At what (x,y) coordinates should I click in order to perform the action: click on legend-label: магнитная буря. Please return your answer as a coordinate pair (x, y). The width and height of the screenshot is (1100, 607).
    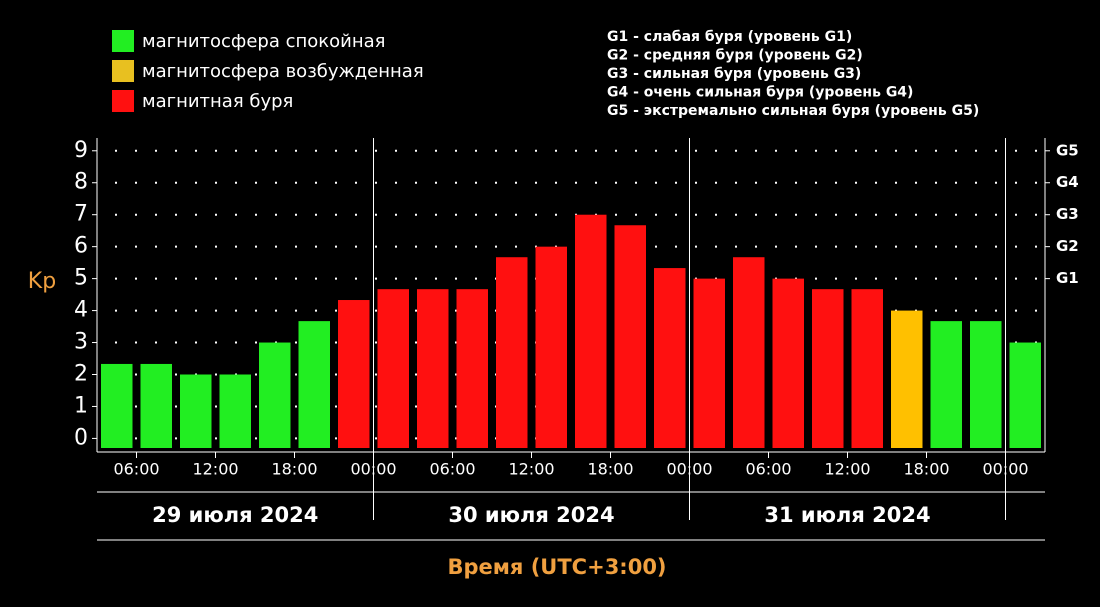
    Looking at the image, I should click on (217, 101).